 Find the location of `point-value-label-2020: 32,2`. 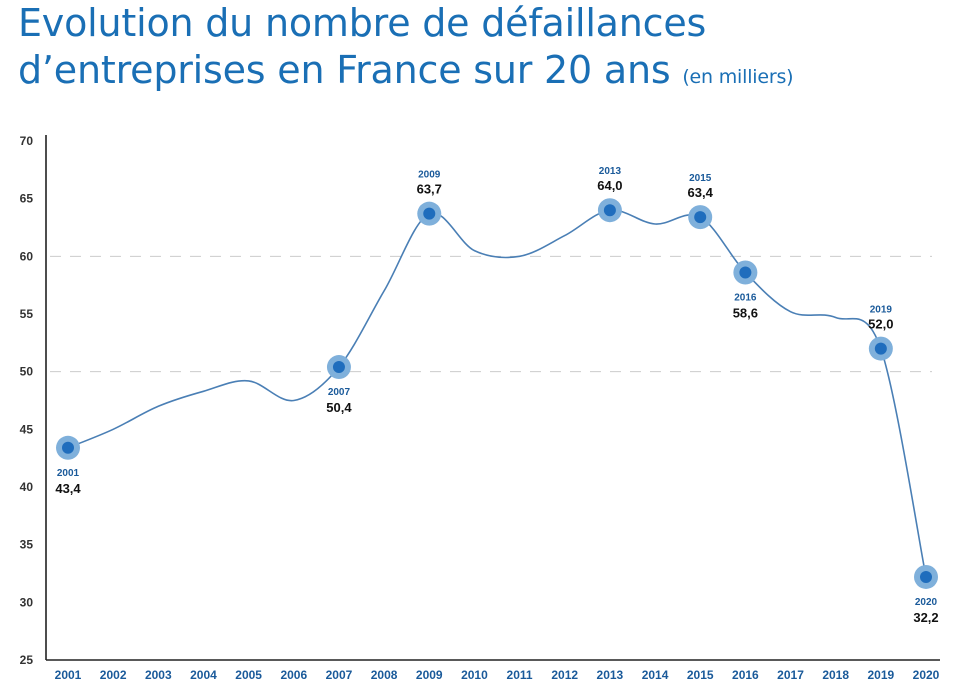

point-value-label-2020: 32,2 is located at coordinates (925, 617).